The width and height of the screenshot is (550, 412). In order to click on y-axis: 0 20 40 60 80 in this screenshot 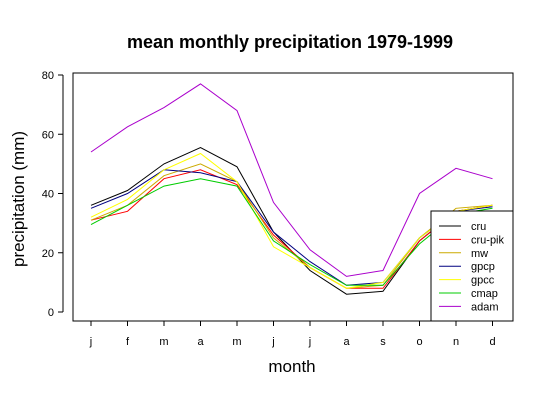, I will do `click(53, 194)`.